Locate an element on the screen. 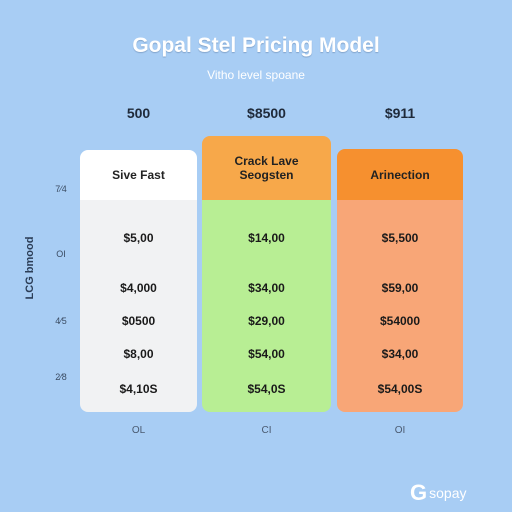  side-label: 2⁄8 is located at coordinates (61, 377).